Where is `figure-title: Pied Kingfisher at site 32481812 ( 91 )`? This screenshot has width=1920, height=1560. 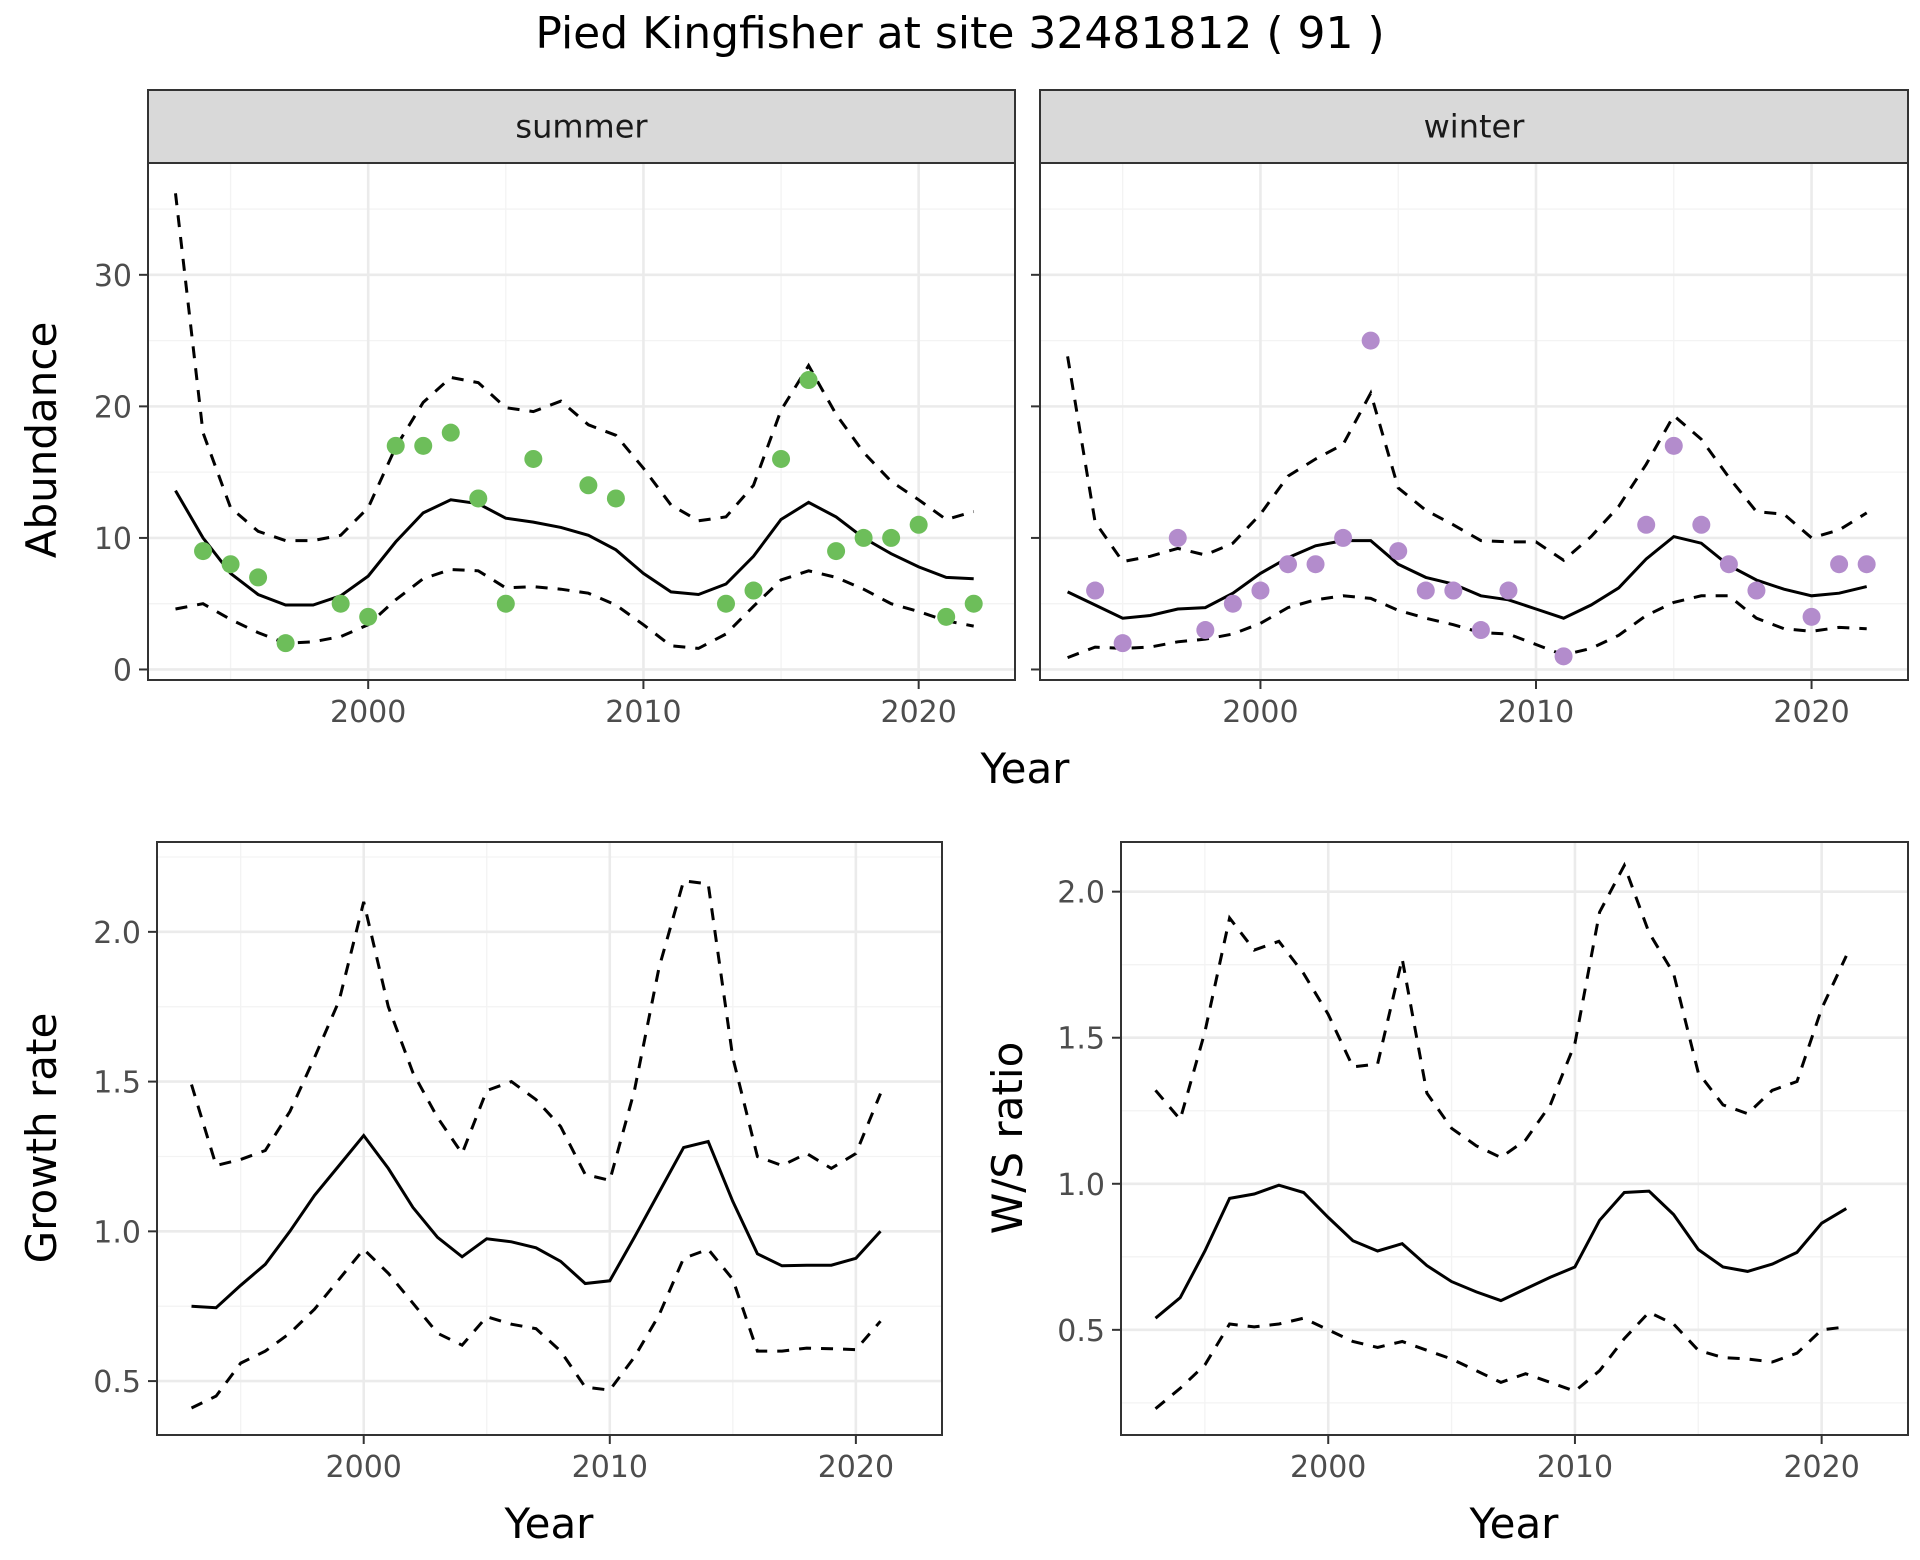
figure-title: Pied Kingfisher at site 32481812 ( 91 ) is located at coordinates (959, 33).